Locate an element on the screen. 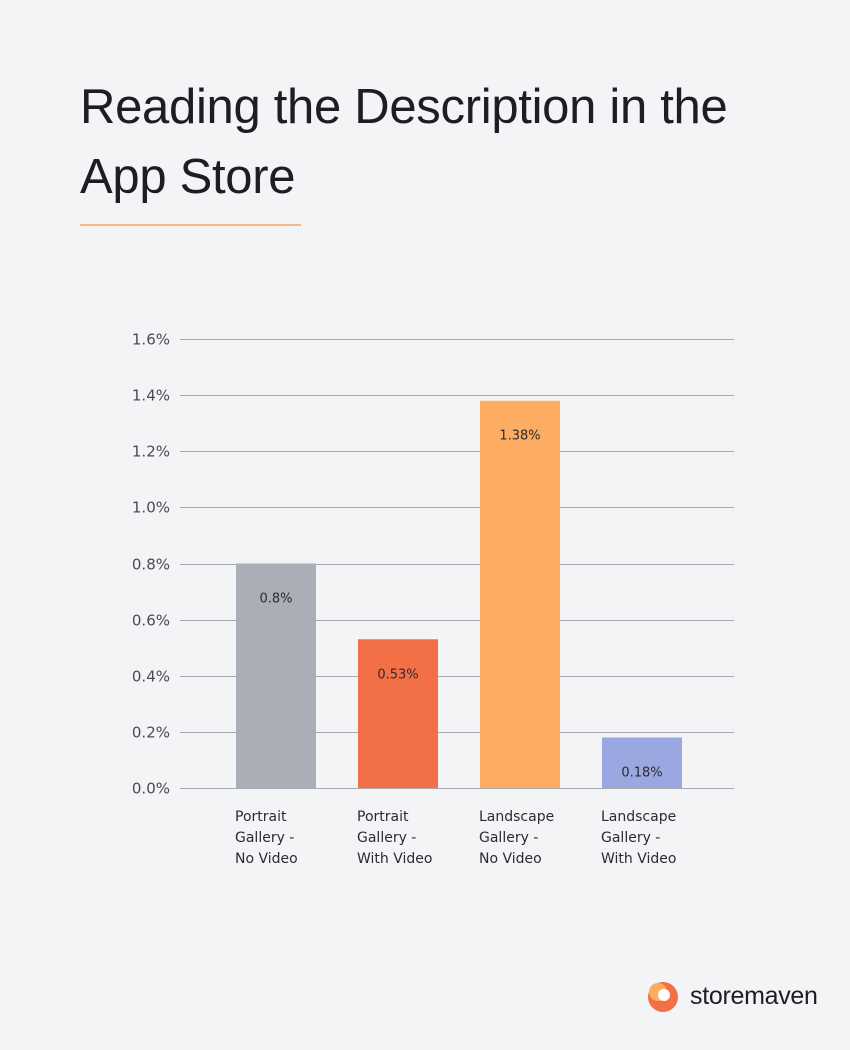 The height and width of the screenshot is (1050, 850). x-category-label: Landscape Gallery - No Video is located at coordinates (516, 838).